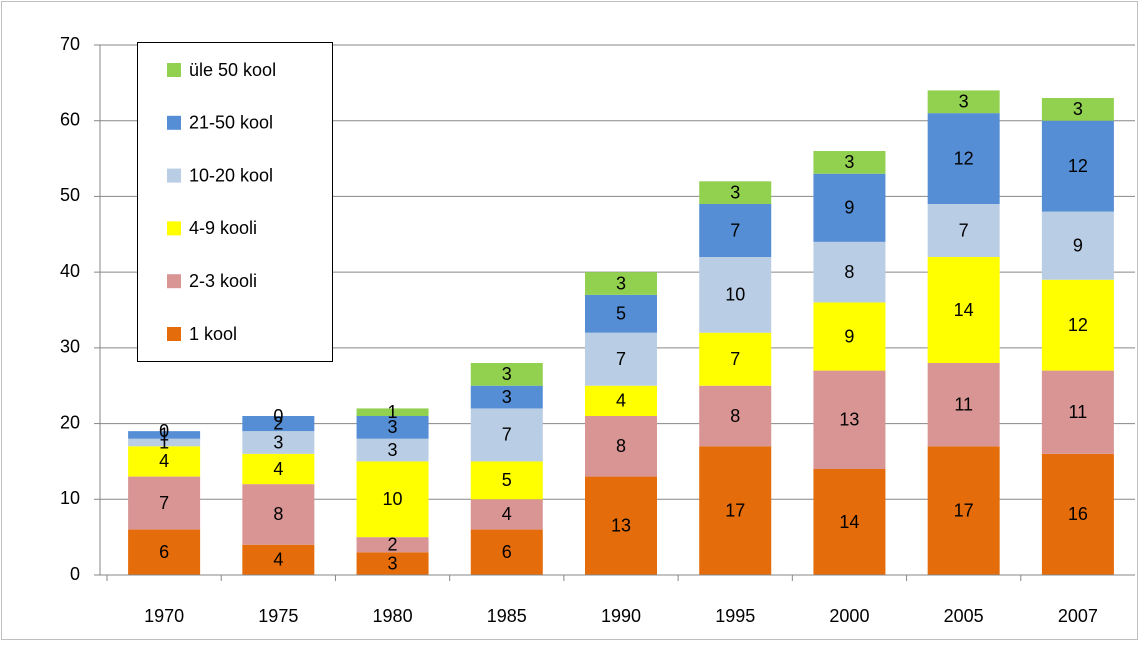 Image resolution: width=1139 pixels, height=646 pixels. Describe the element at coordinates (223, 228) in the screenshot. I see `legend-label: 4-9 kooli` at that location.